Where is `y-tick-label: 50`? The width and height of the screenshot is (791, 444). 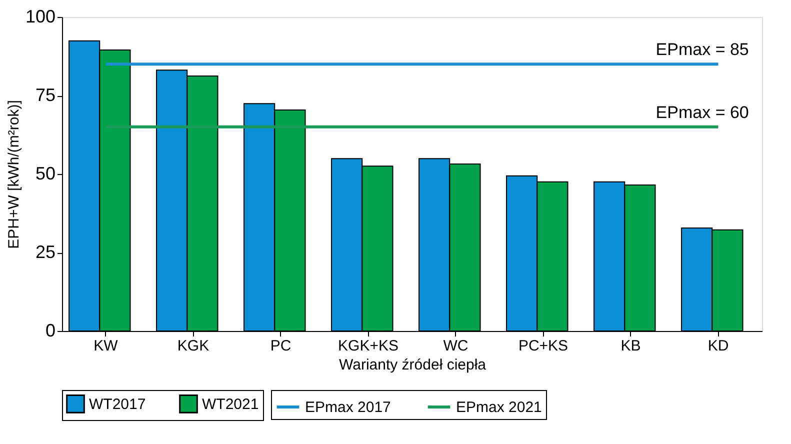 y-tick-label: 50 is located at coordinates (45, 174).